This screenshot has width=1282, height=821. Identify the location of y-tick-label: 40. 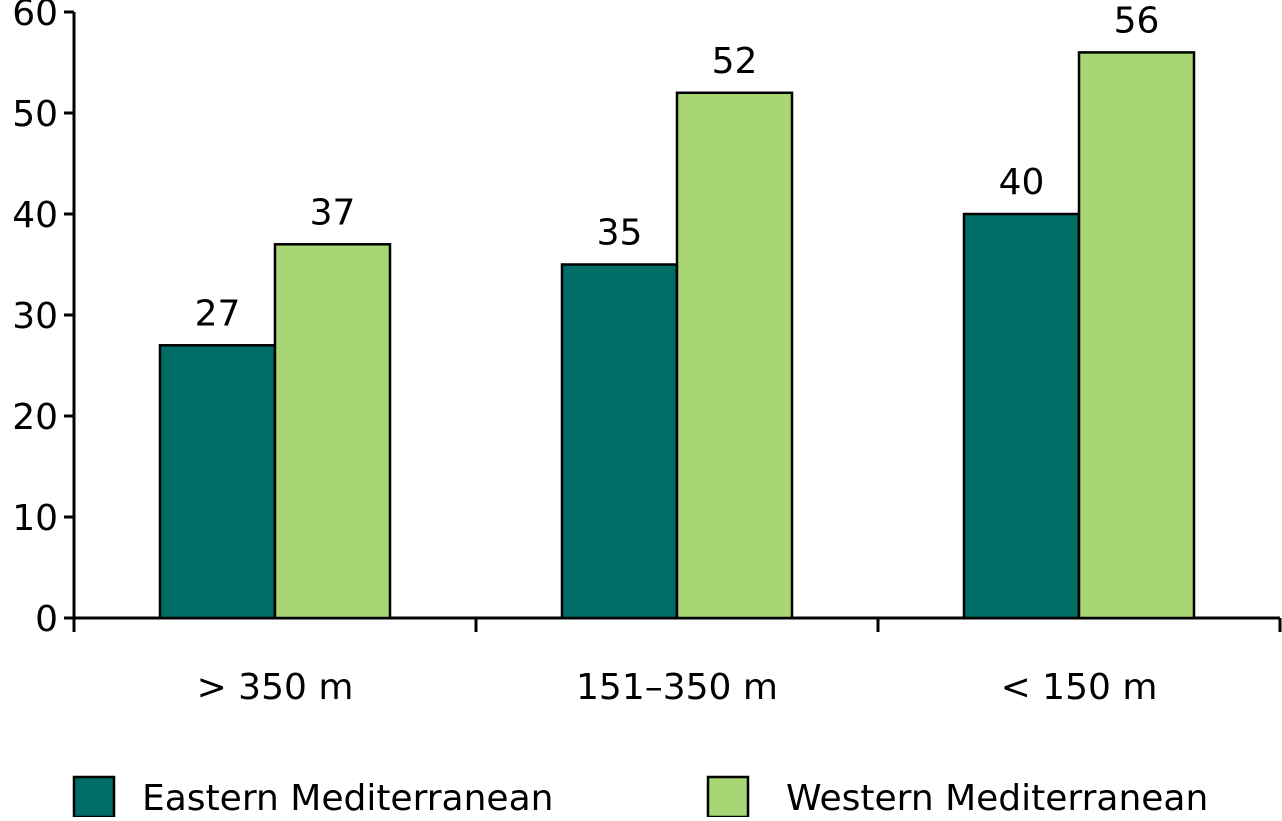
(35, 215).